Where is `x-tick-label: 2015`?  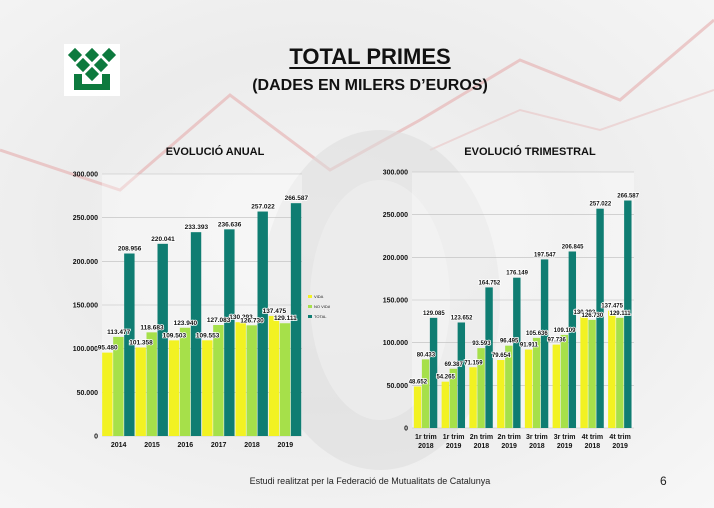 x-tick-label: 2015 is located at coordinates (152, 445).